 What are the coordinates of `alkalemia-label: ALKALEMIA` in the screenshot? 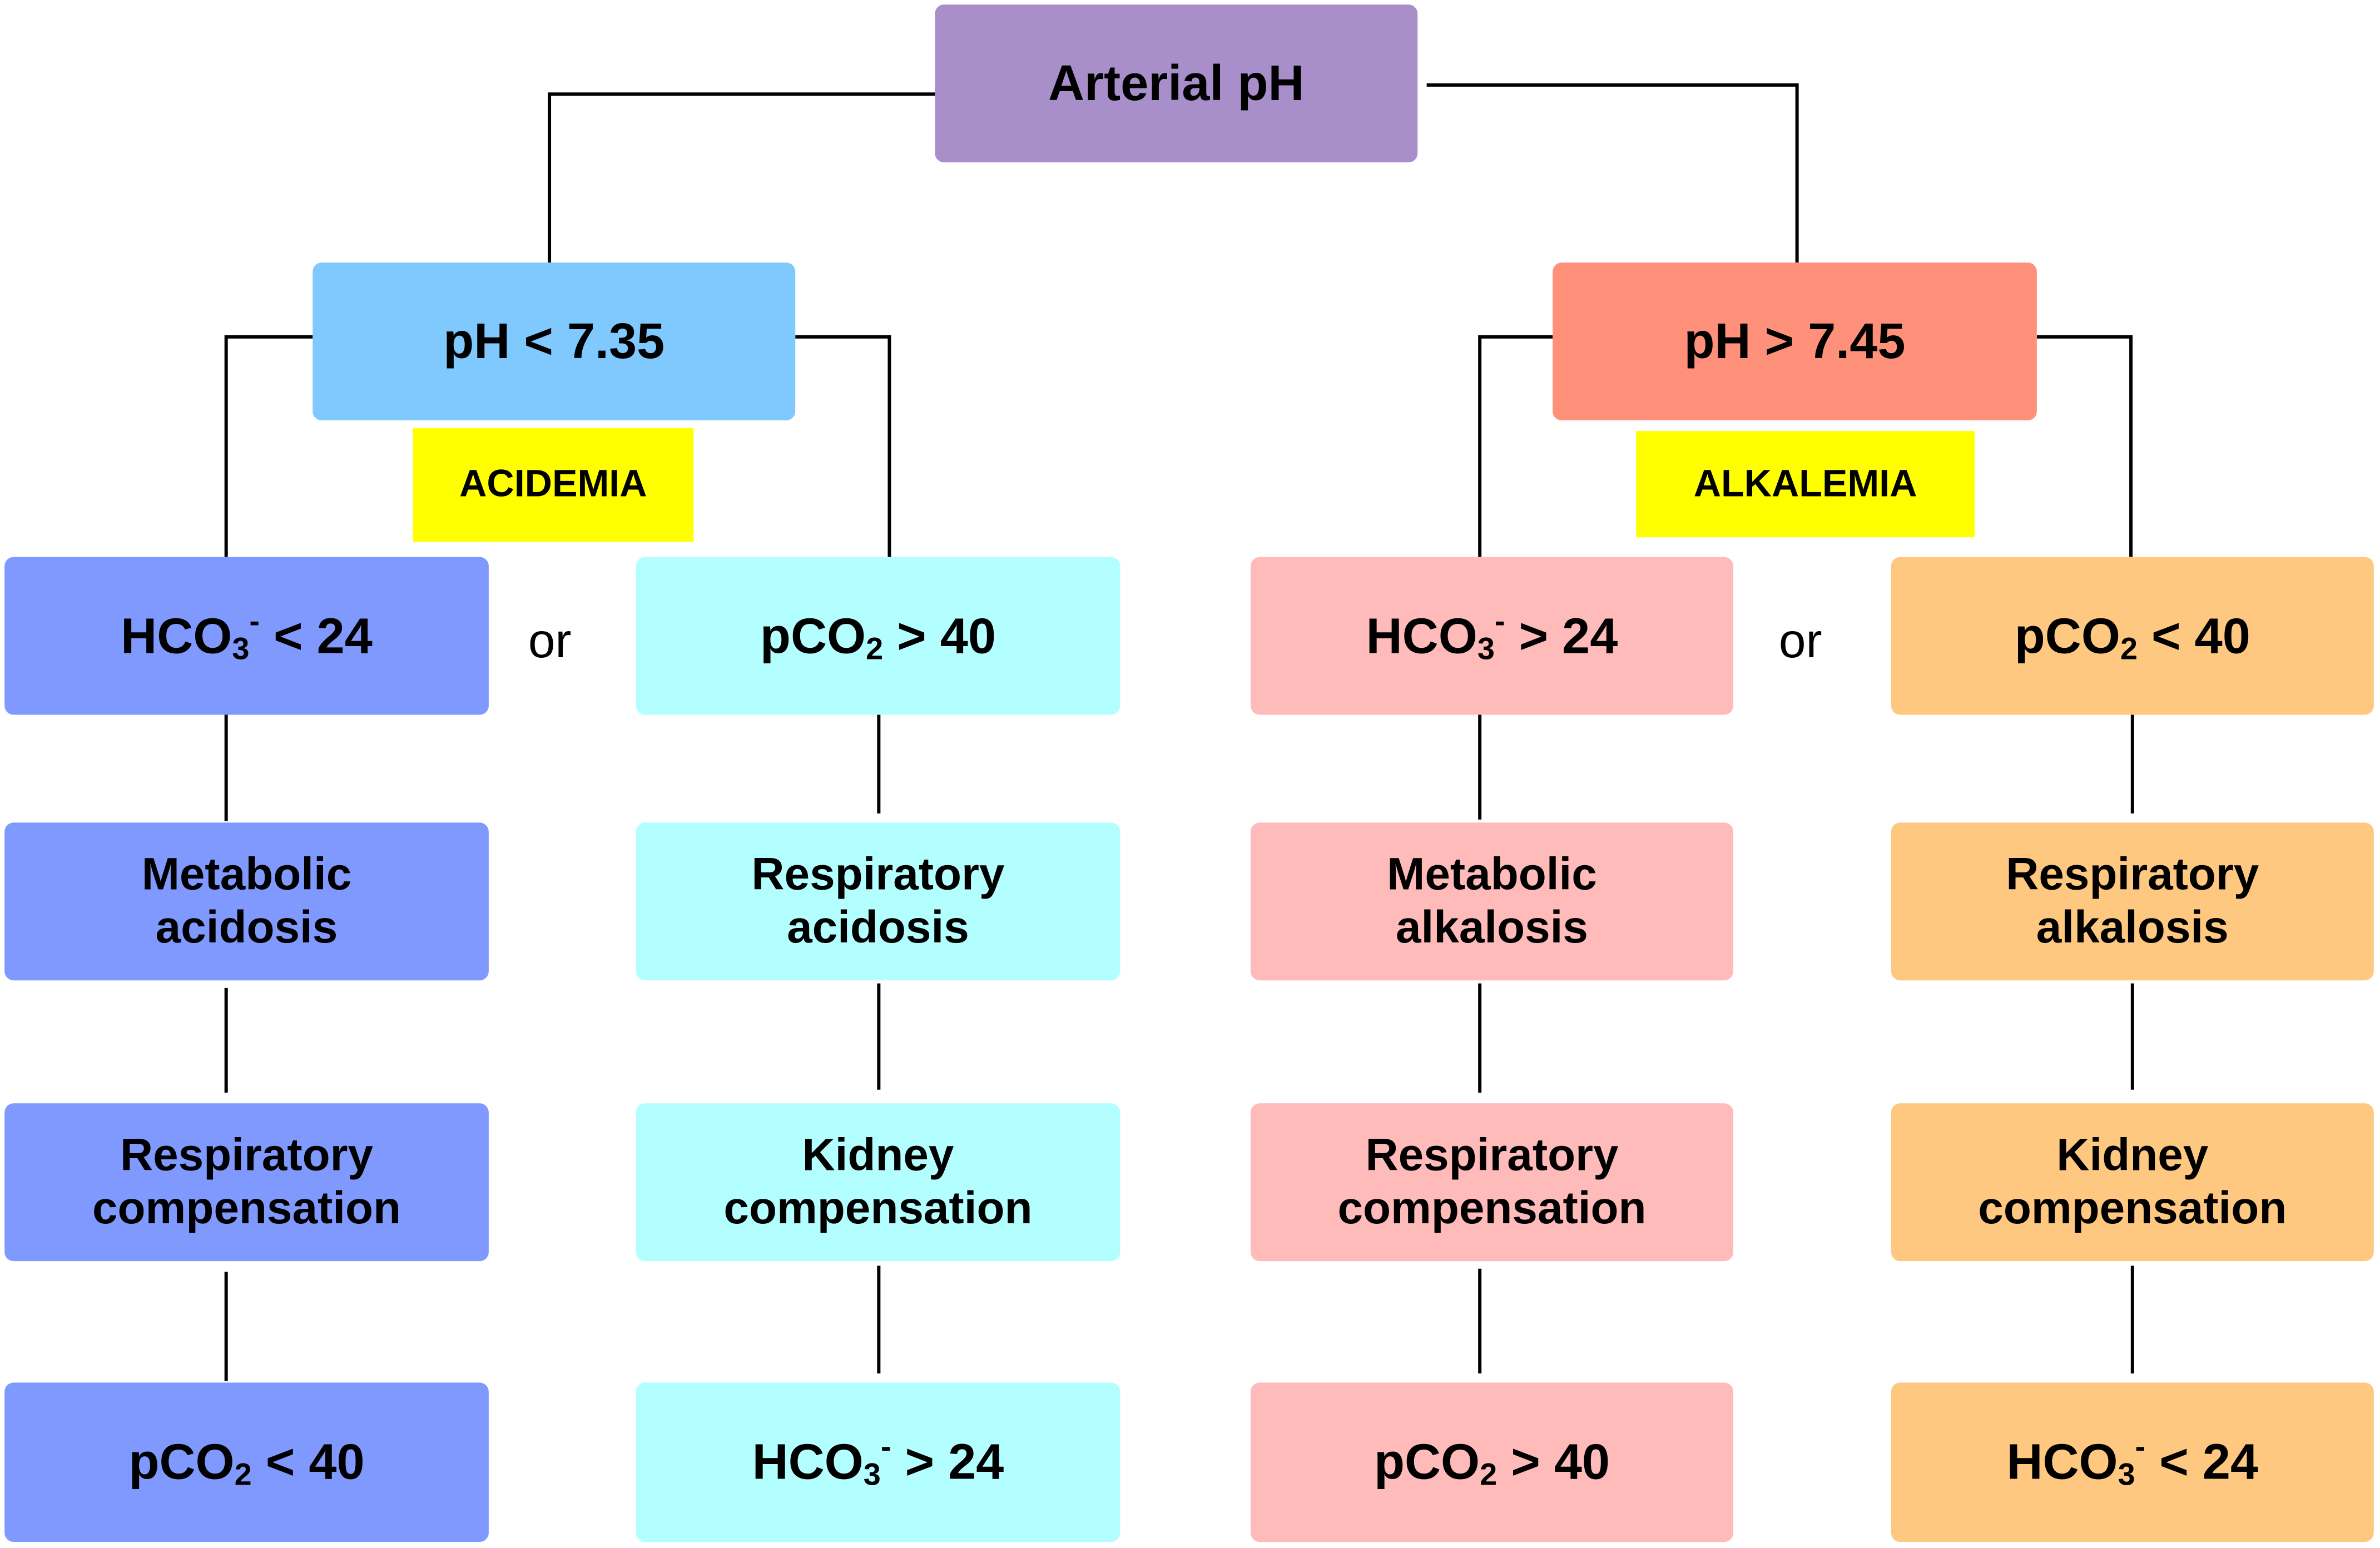 It's located at (1805, 483).